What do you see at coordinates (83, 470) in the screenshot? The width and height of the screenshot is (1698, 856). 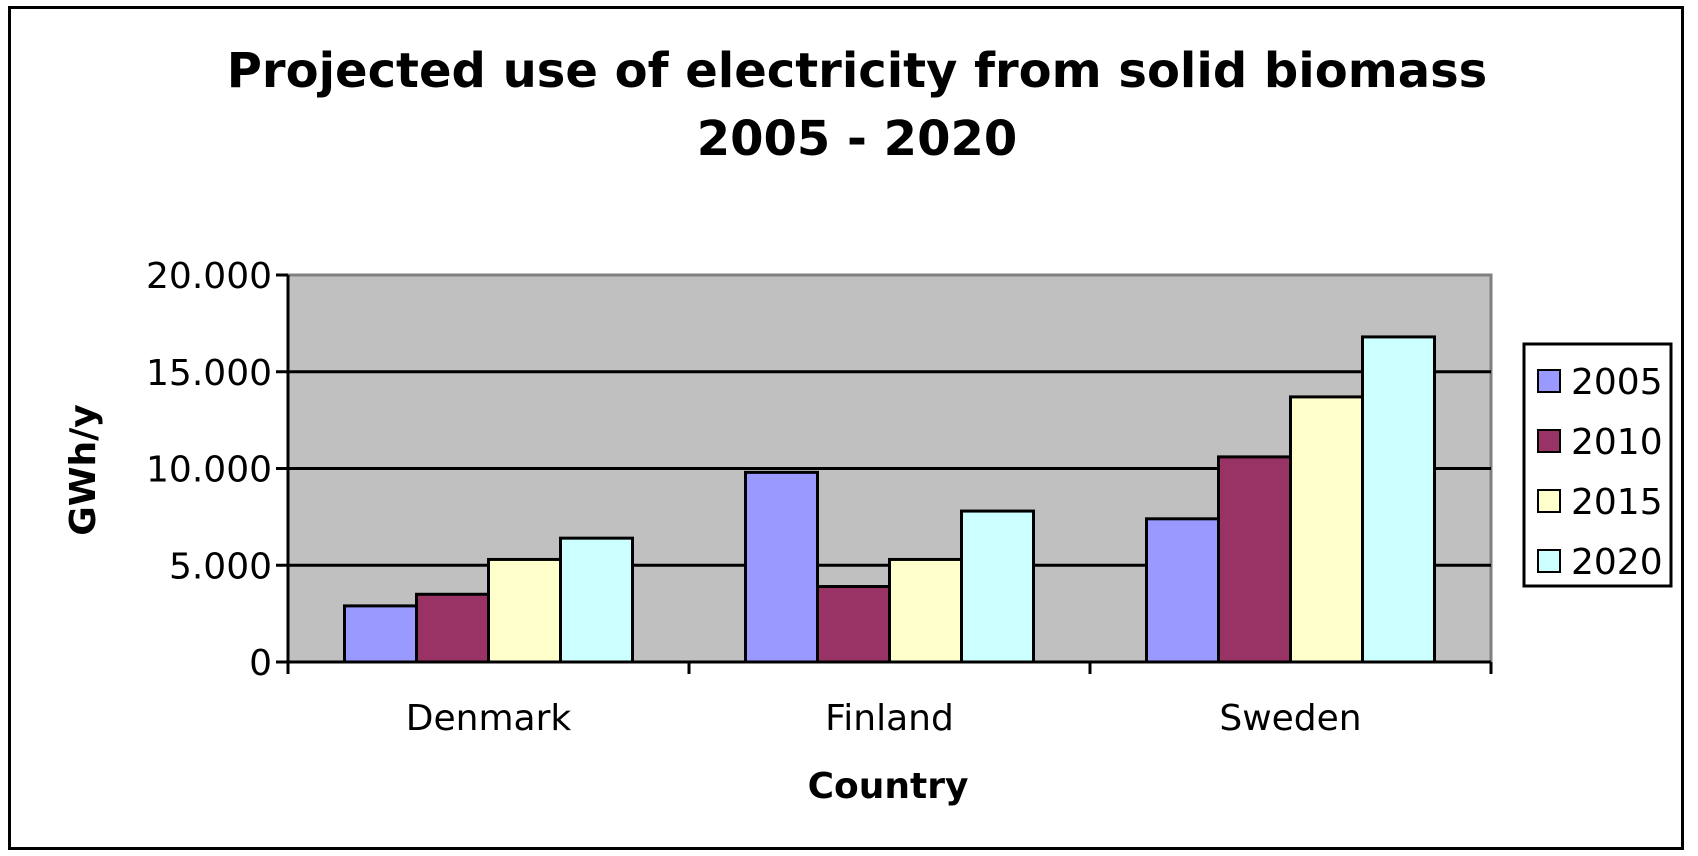 I see `y-axis-label: GWh/y` at bounding box center [83, 470].